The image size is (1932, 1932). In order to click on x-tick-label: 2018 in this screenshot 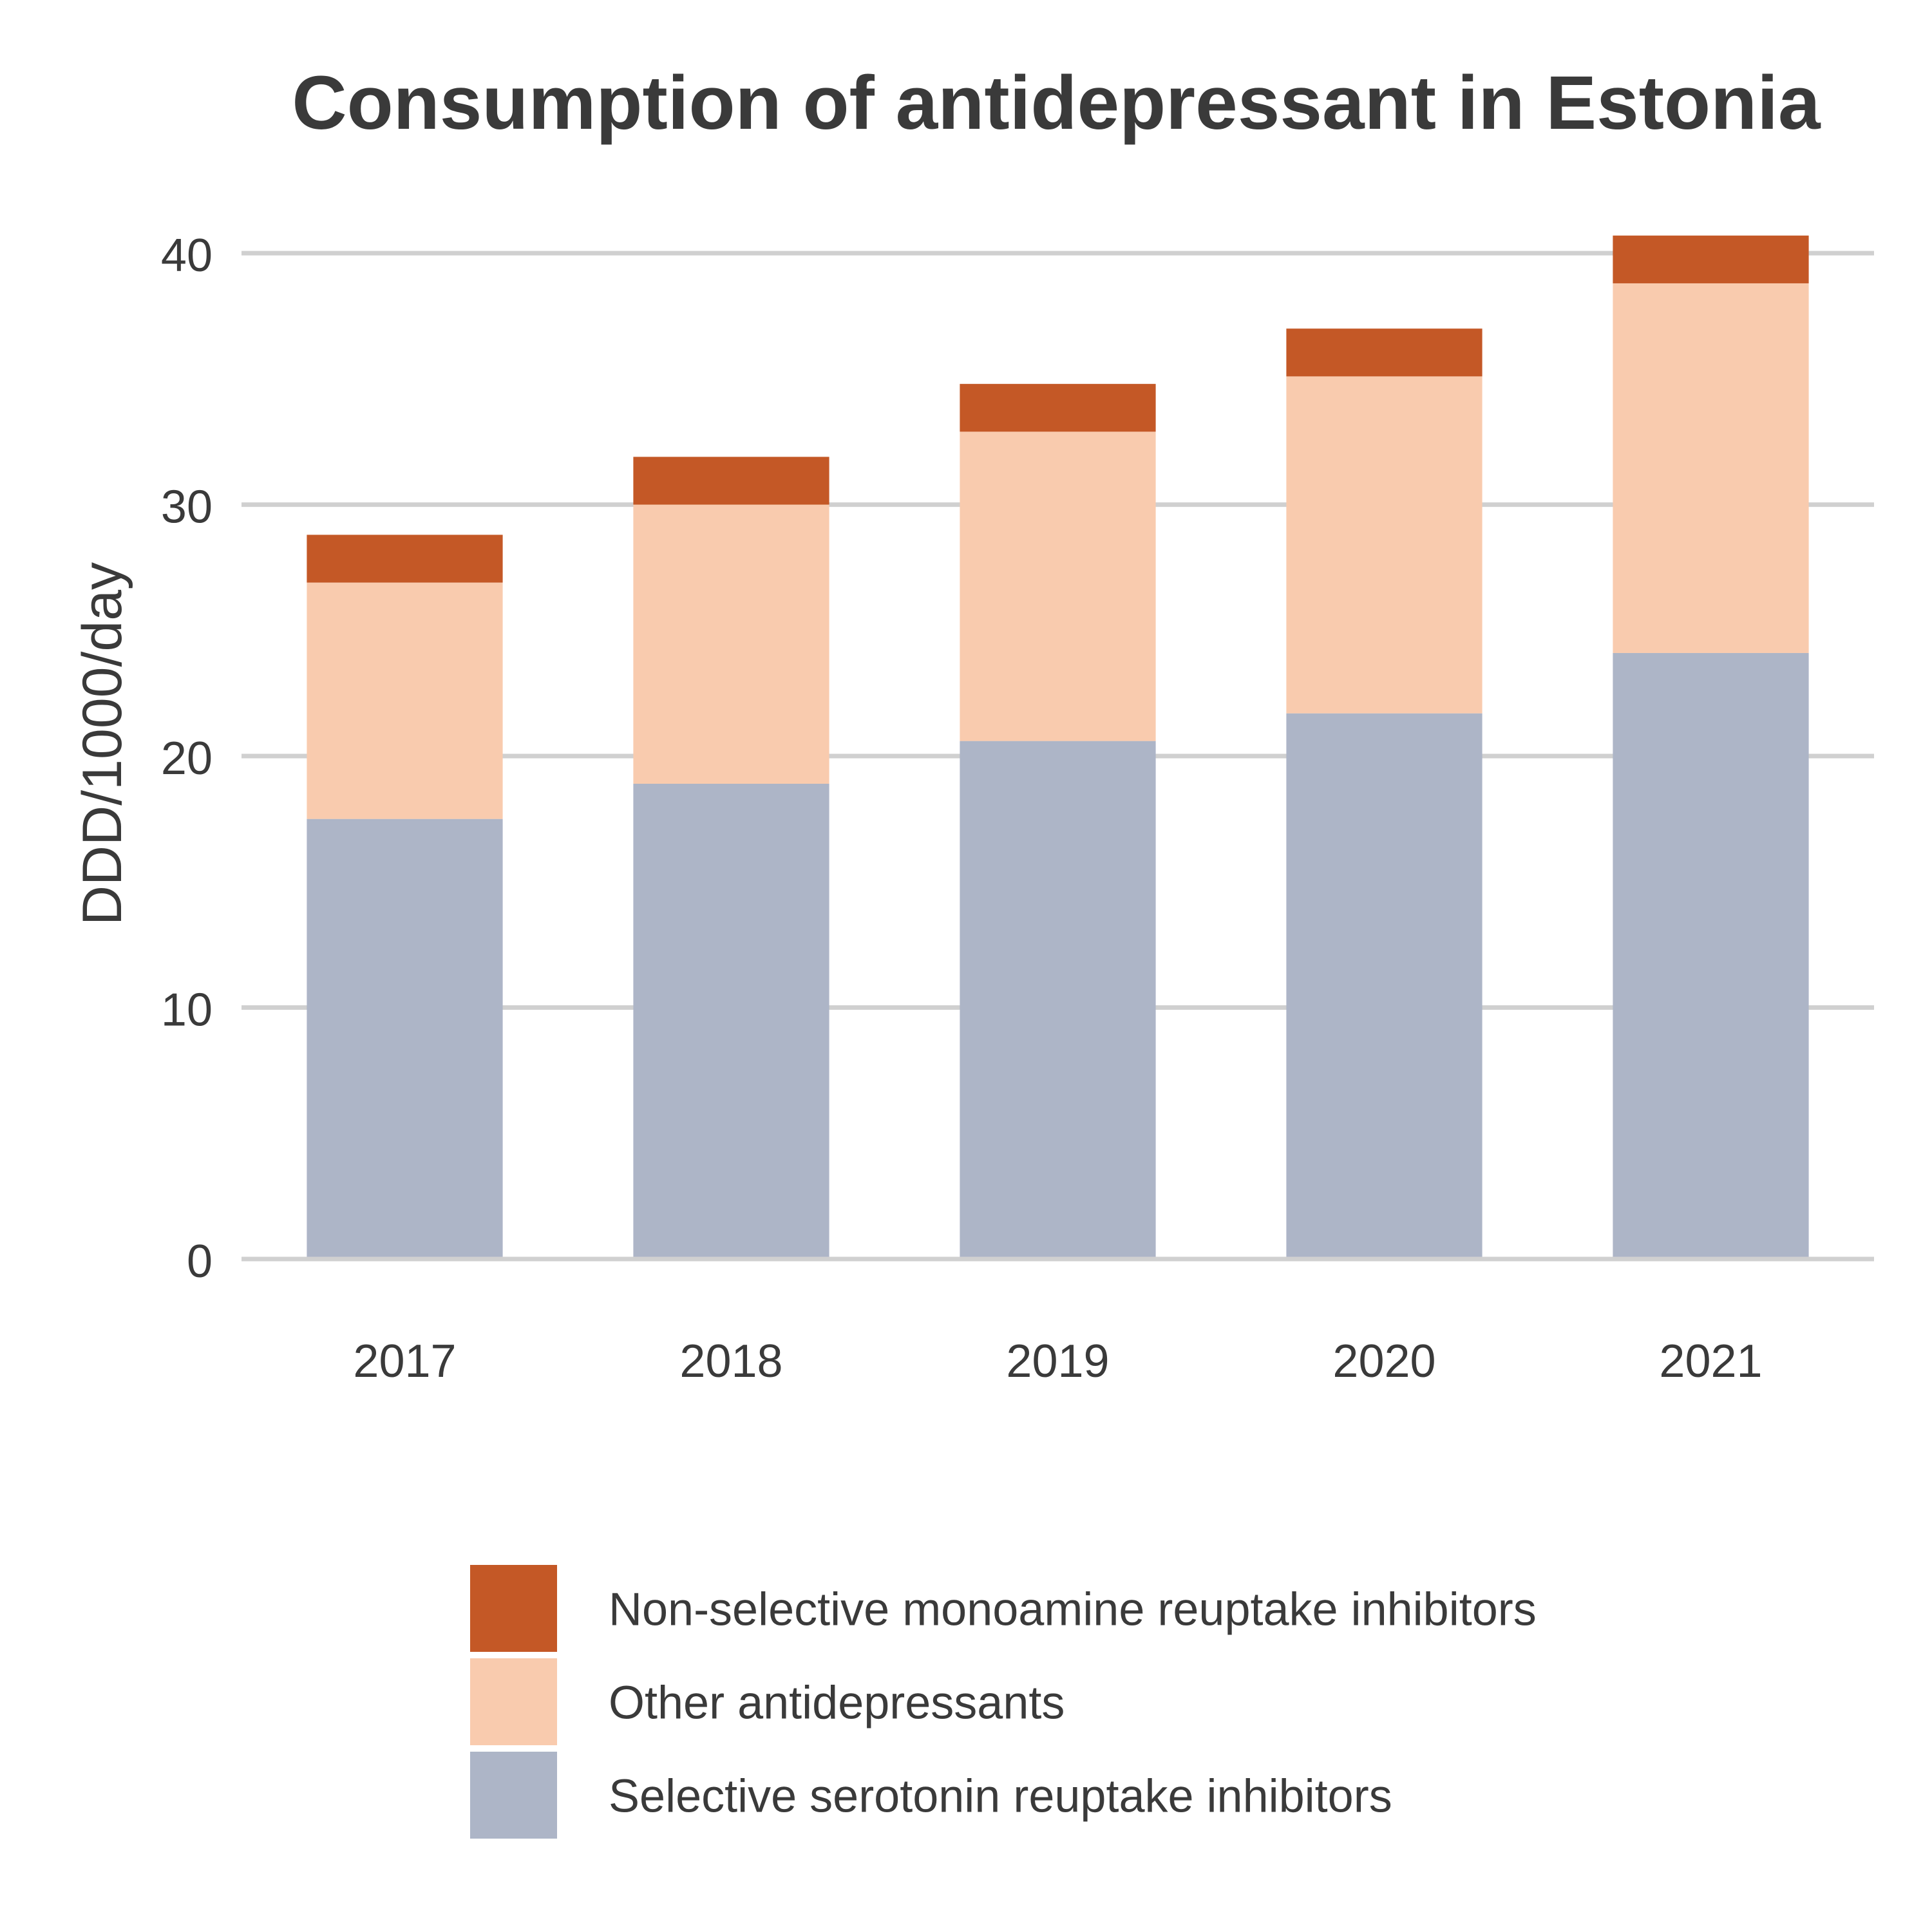, I will do `click(730, 1362)`.